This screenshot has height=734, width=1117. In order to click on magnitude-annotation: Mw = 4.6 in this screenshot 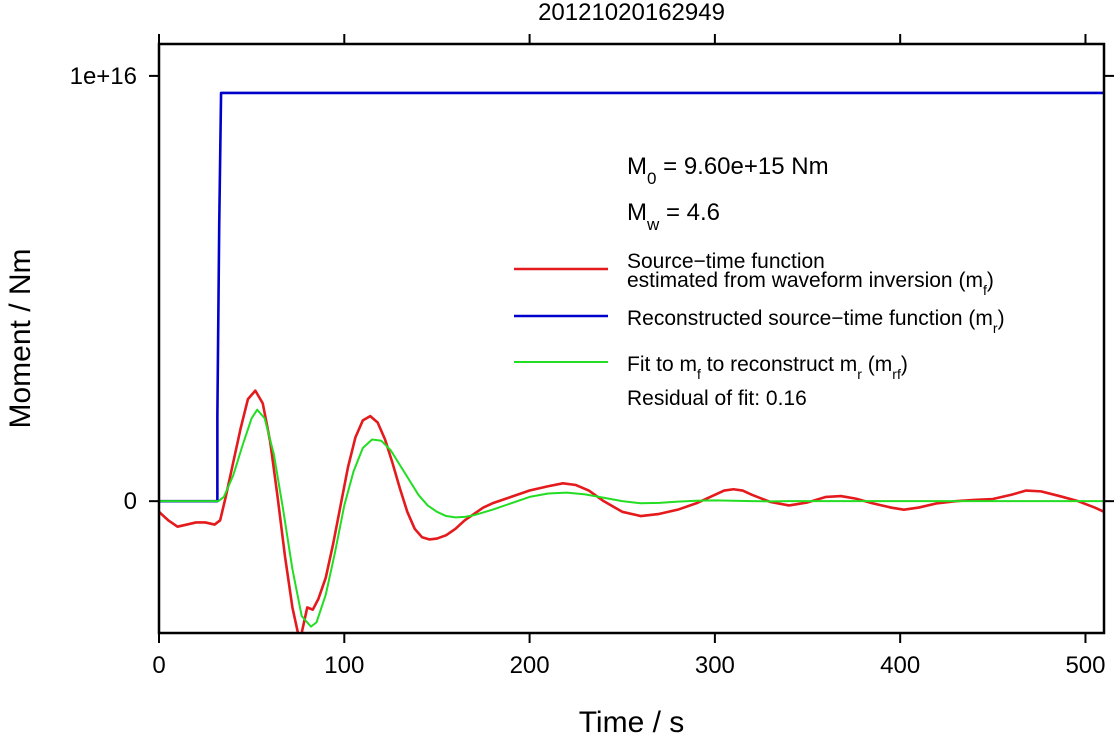, I will do `click(673, 216)`.